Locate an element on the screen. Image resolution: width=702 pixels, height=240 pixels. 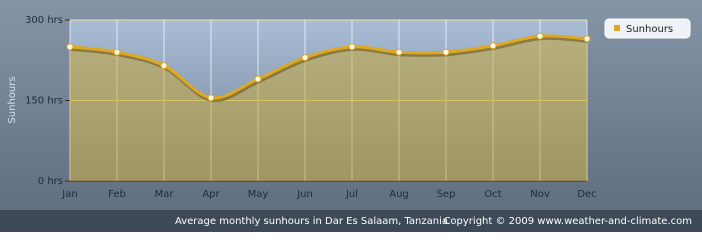
x-tick-label: Sep is located at coordinates (446, 194).